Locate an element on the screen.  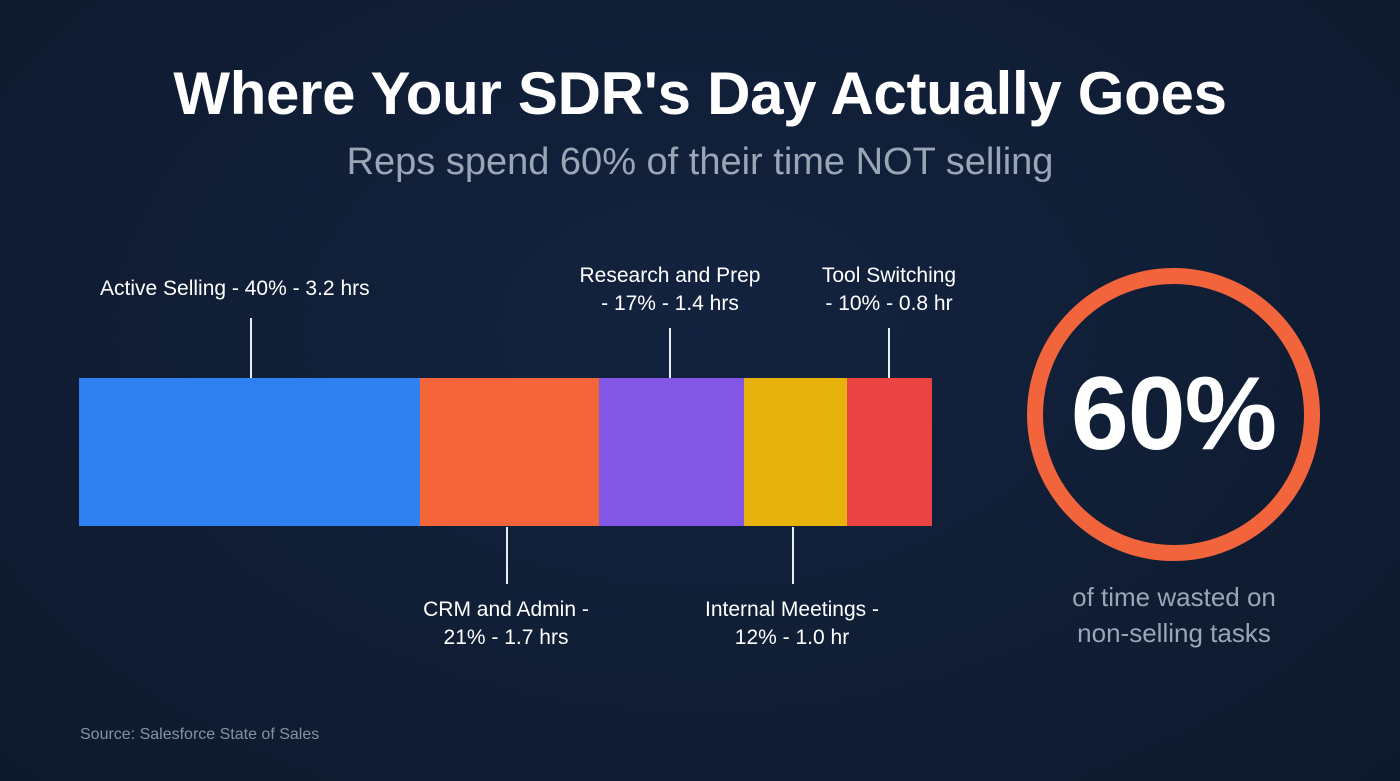
leader-line-research-and-prep is located at coordinates (670, 353).